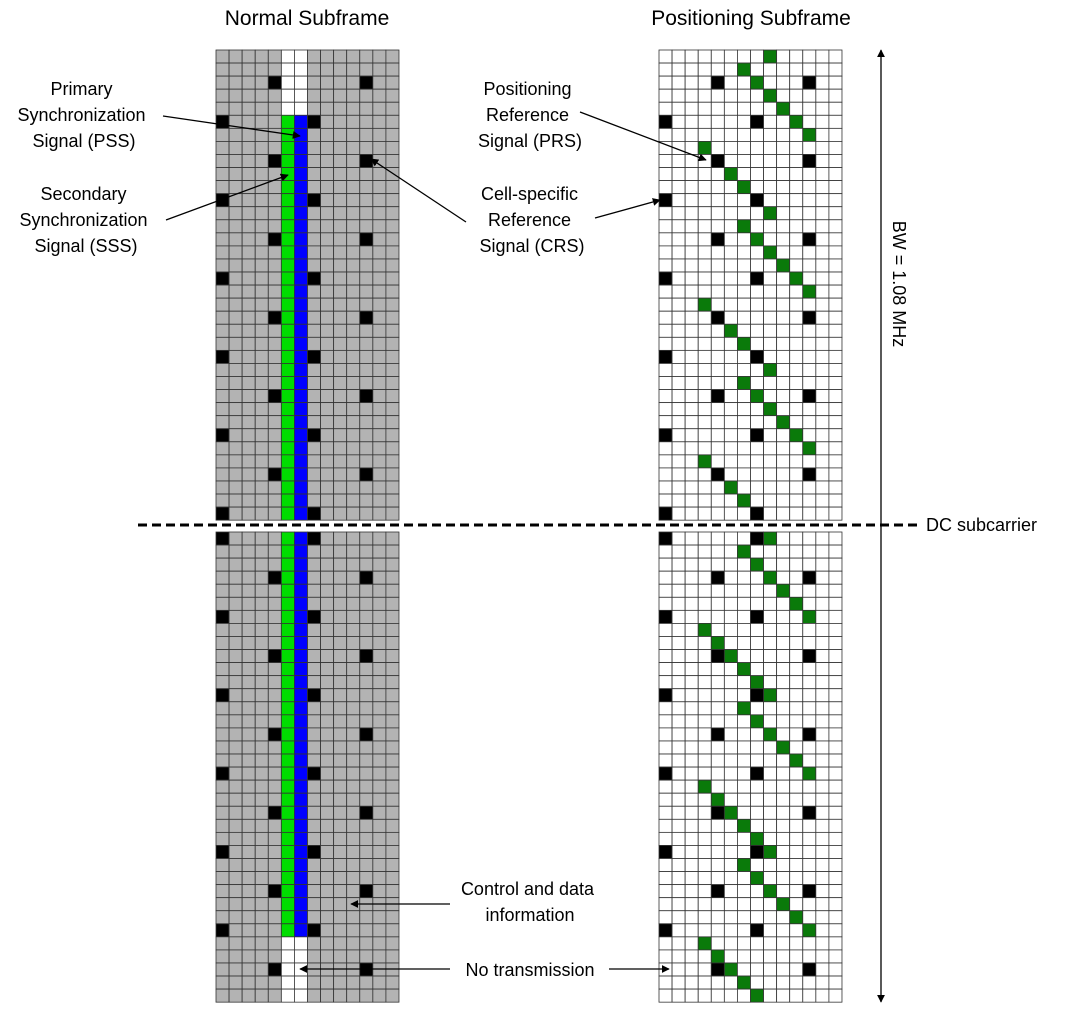 The image size is (1072, 1012). What do you see at coordinates (307, 285) in the screenshot?
I see `normal-subframe-upper-grid` at bounding box center [307, 285].